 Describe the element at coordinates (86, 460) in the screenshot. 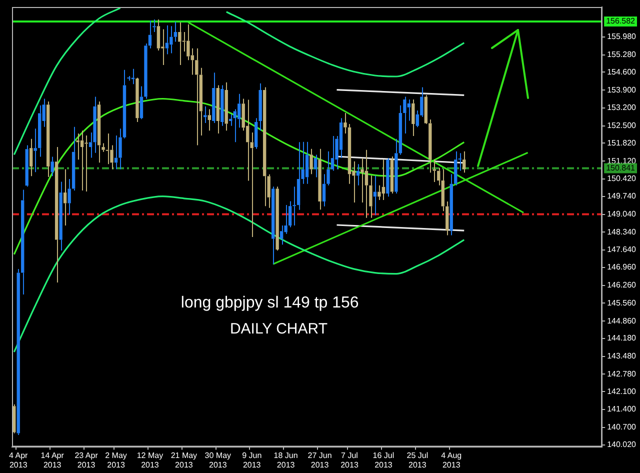

I see `x-tick-label: 23 Apr 2013` at that location.